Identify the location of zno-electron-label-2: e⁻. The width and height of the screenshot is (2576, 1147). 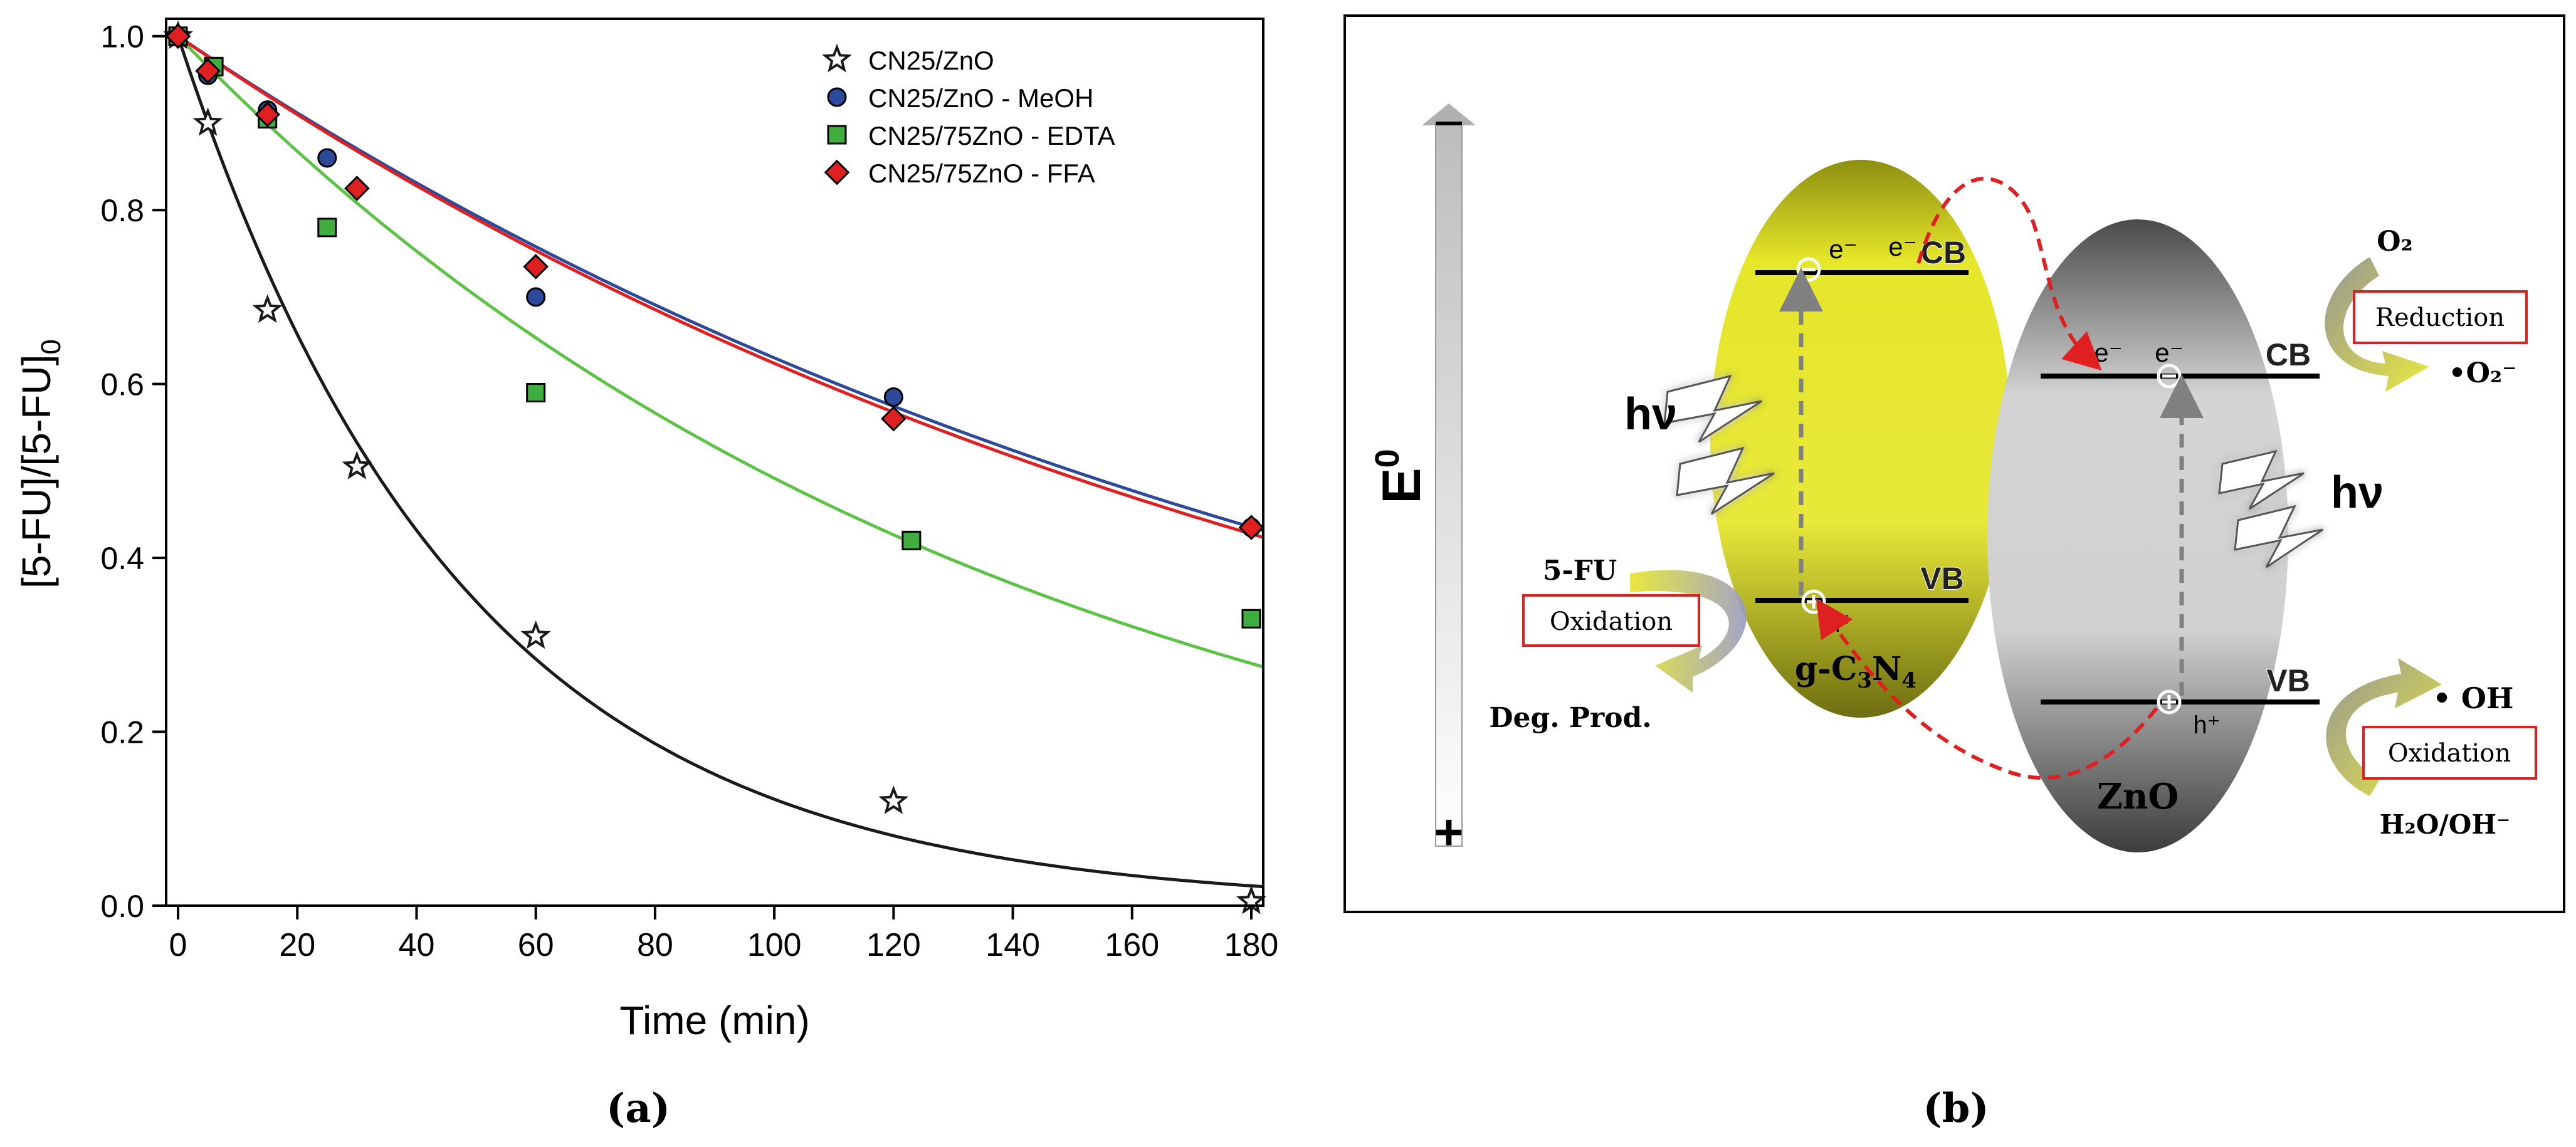
(2169, 352).